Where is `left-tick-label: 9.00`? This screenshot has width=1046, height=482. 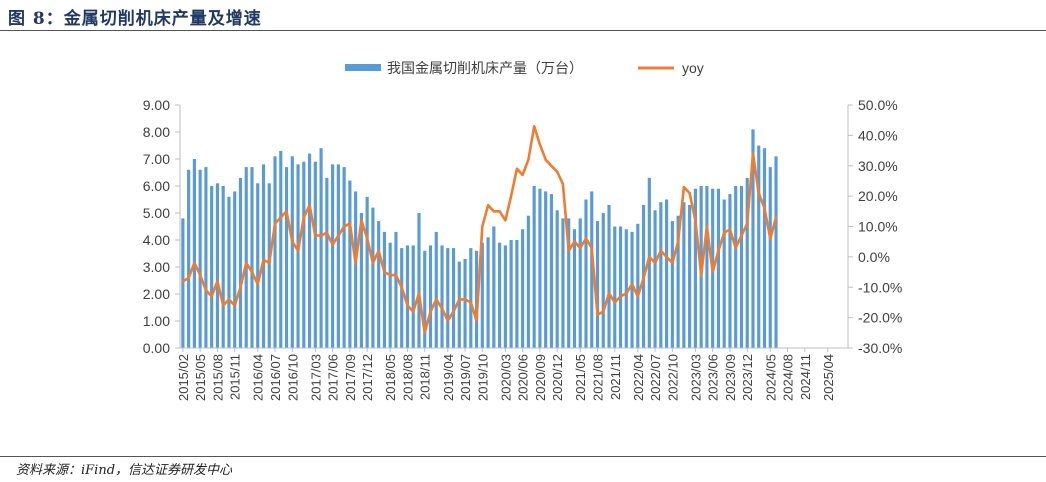 left-tick-label: 9.00 is located at coordinates (156, 105).